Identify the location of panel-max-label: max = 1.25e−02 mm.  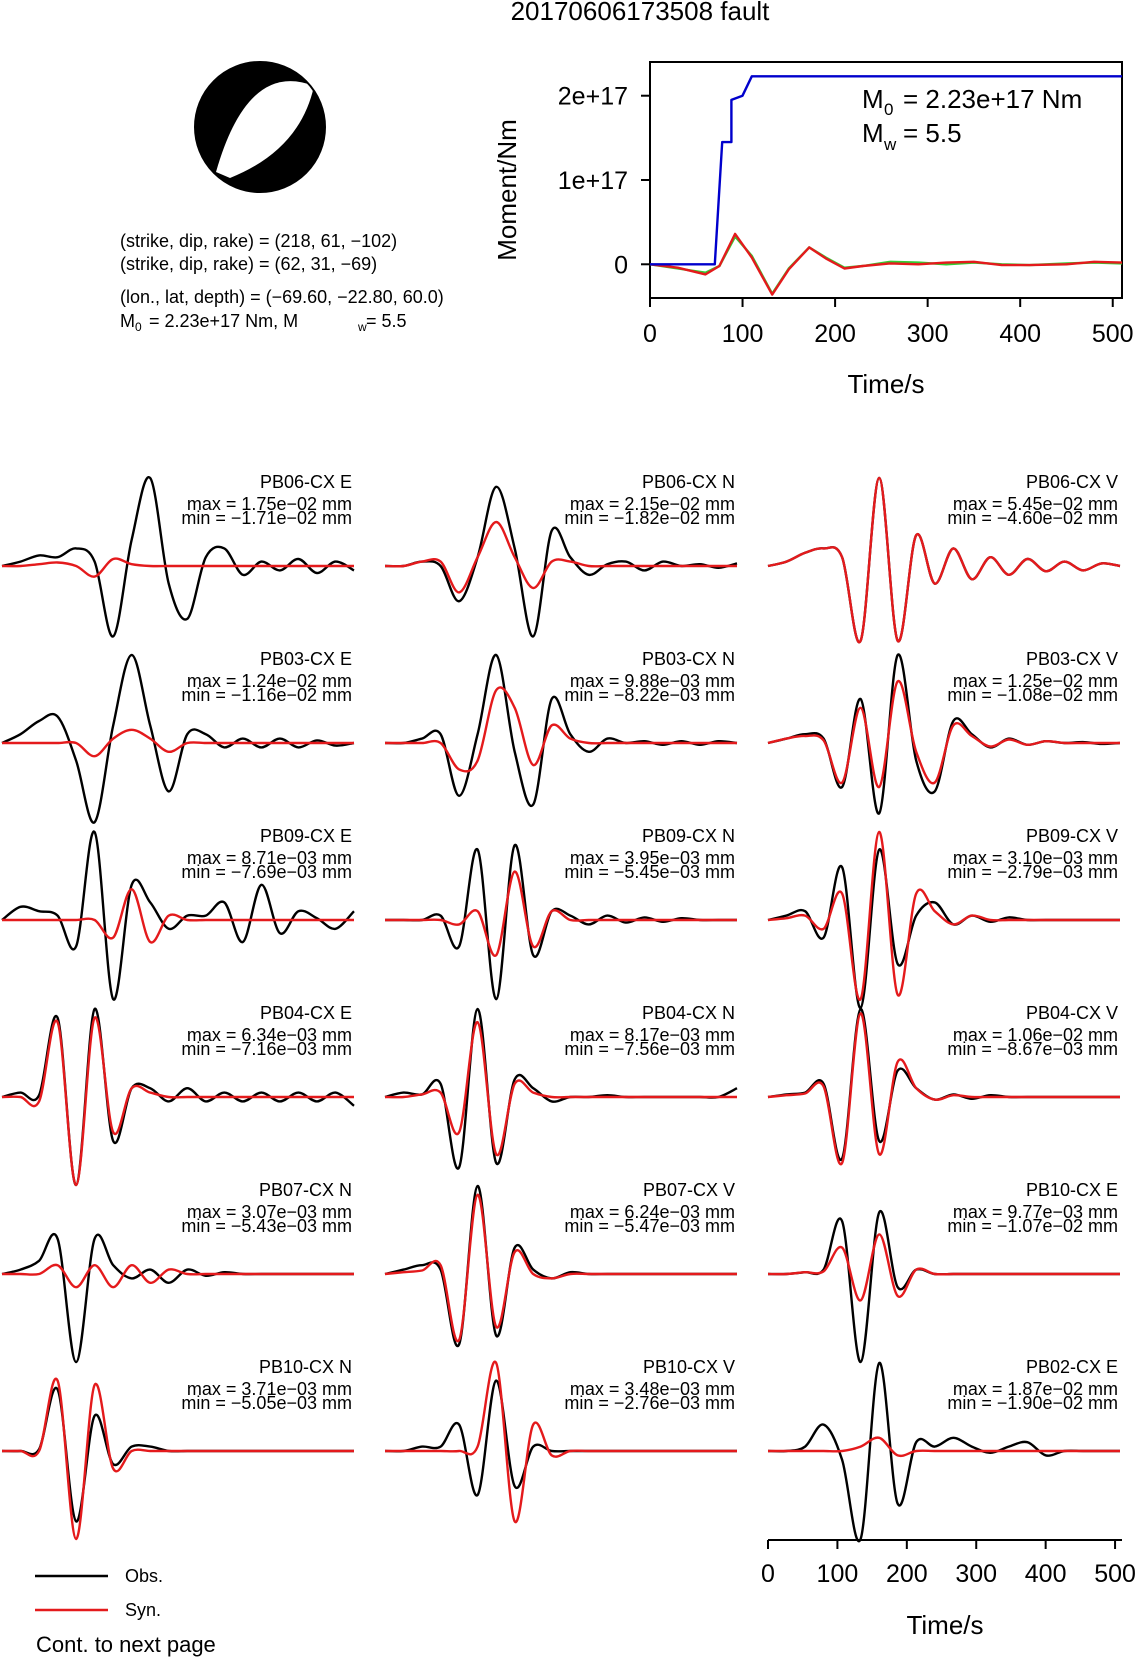
(1035, 681).